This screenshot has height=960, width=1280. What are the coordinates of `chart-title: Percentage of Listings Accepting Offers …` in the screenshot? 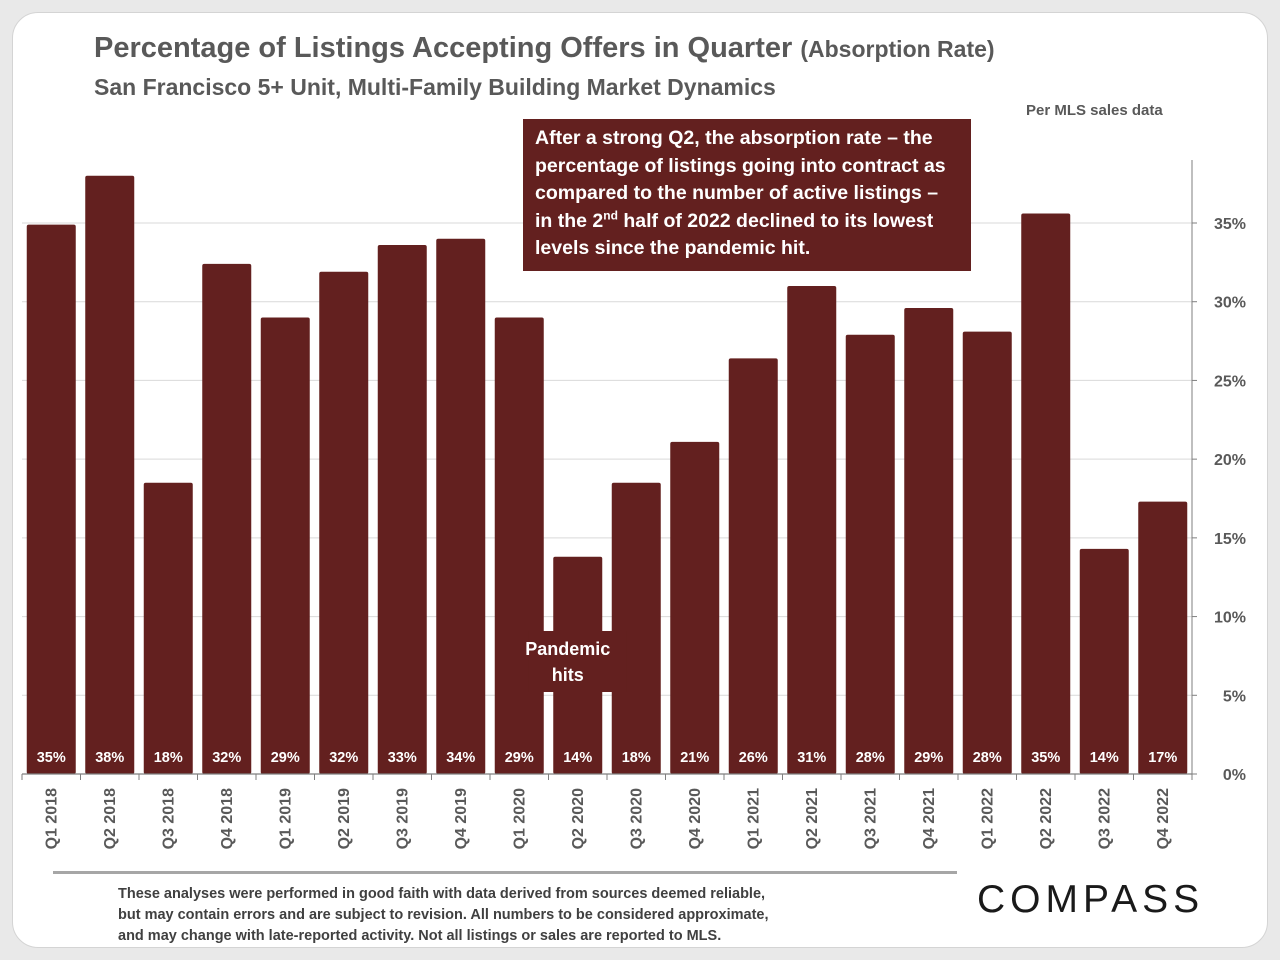 It's located at (544, 48).